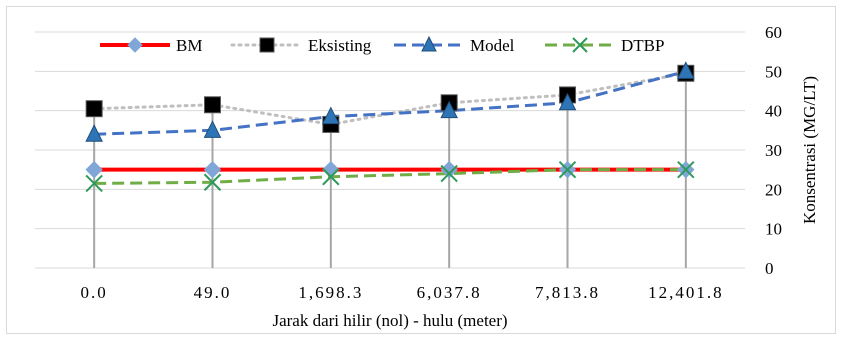 Image resolution: width=841 pixels, height=338 pixels. What do you see at coordinates (330, 292) in the screenshot?
I see `x-tick-label: 1,698.3` at bounding box center [330, 292].